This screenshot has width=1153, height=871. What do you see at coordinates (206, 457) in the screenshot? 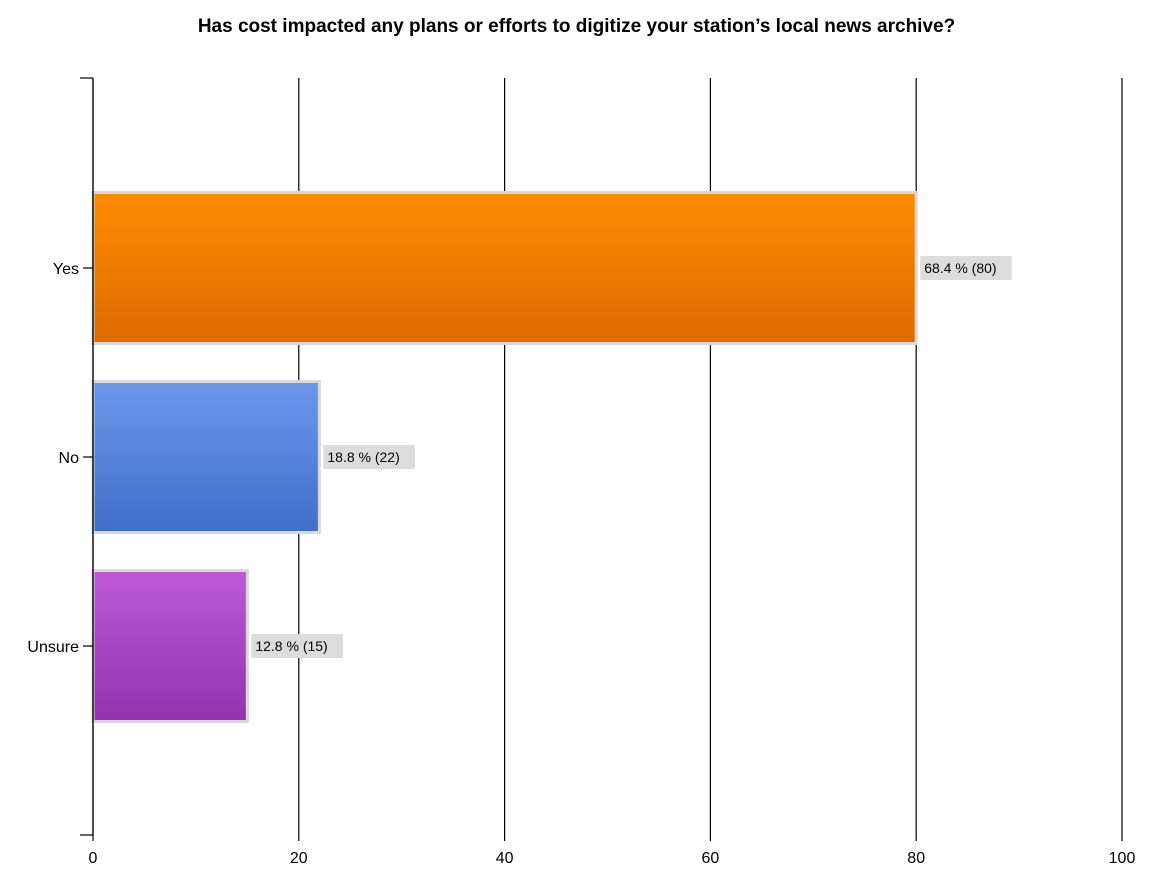
I see `bar-no` at bounding box center [206, 457].